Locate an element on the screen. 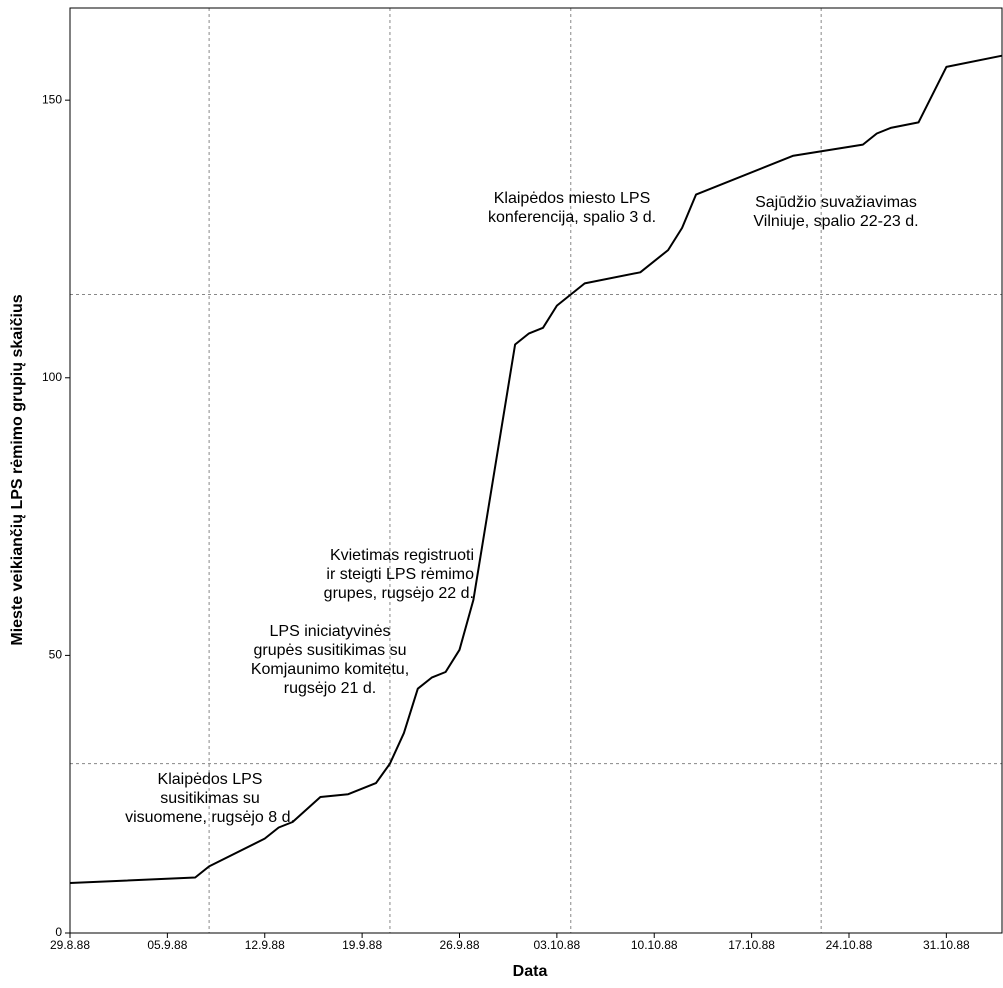  x-tick-label: 19.9.88 is located at coordinates (362, 945).